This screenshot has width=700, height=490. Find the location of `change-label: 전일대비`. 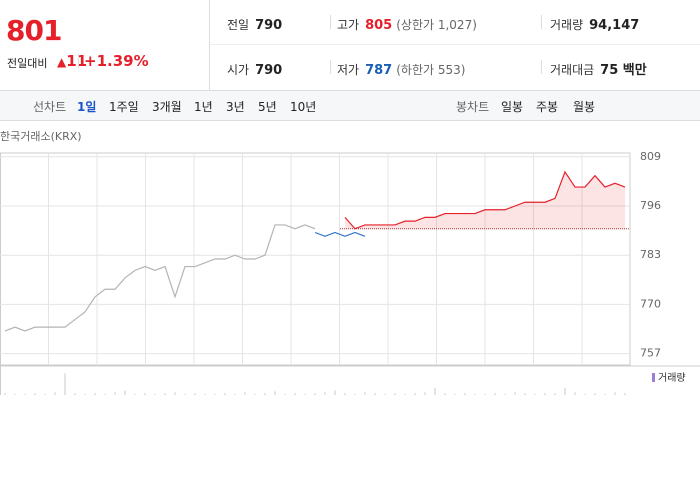

change-label: 전일대비 is located at coordinates (27, 63).